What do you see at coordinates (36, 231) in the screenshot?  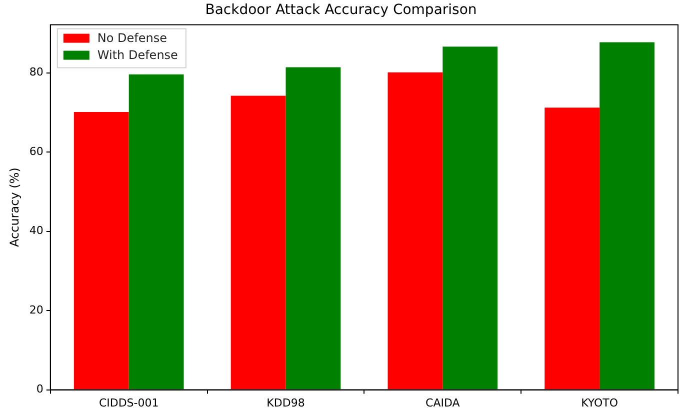 I see `y-tick-label: 40` at bounding box center [36, 231].